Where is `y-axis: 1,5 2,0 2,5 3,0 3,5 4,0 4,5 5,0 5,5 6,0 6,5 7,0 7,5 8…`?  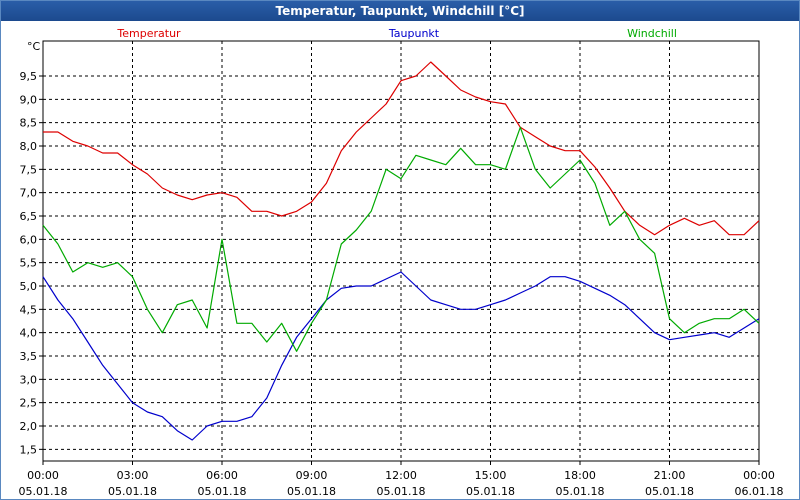
y-axis: 1,5 2,0 2,5 3,0 3,5 4,0 4,5 5,0 5,5 6,0 6,5 7,0 7,5 8… is located at coordinates (31, 263).